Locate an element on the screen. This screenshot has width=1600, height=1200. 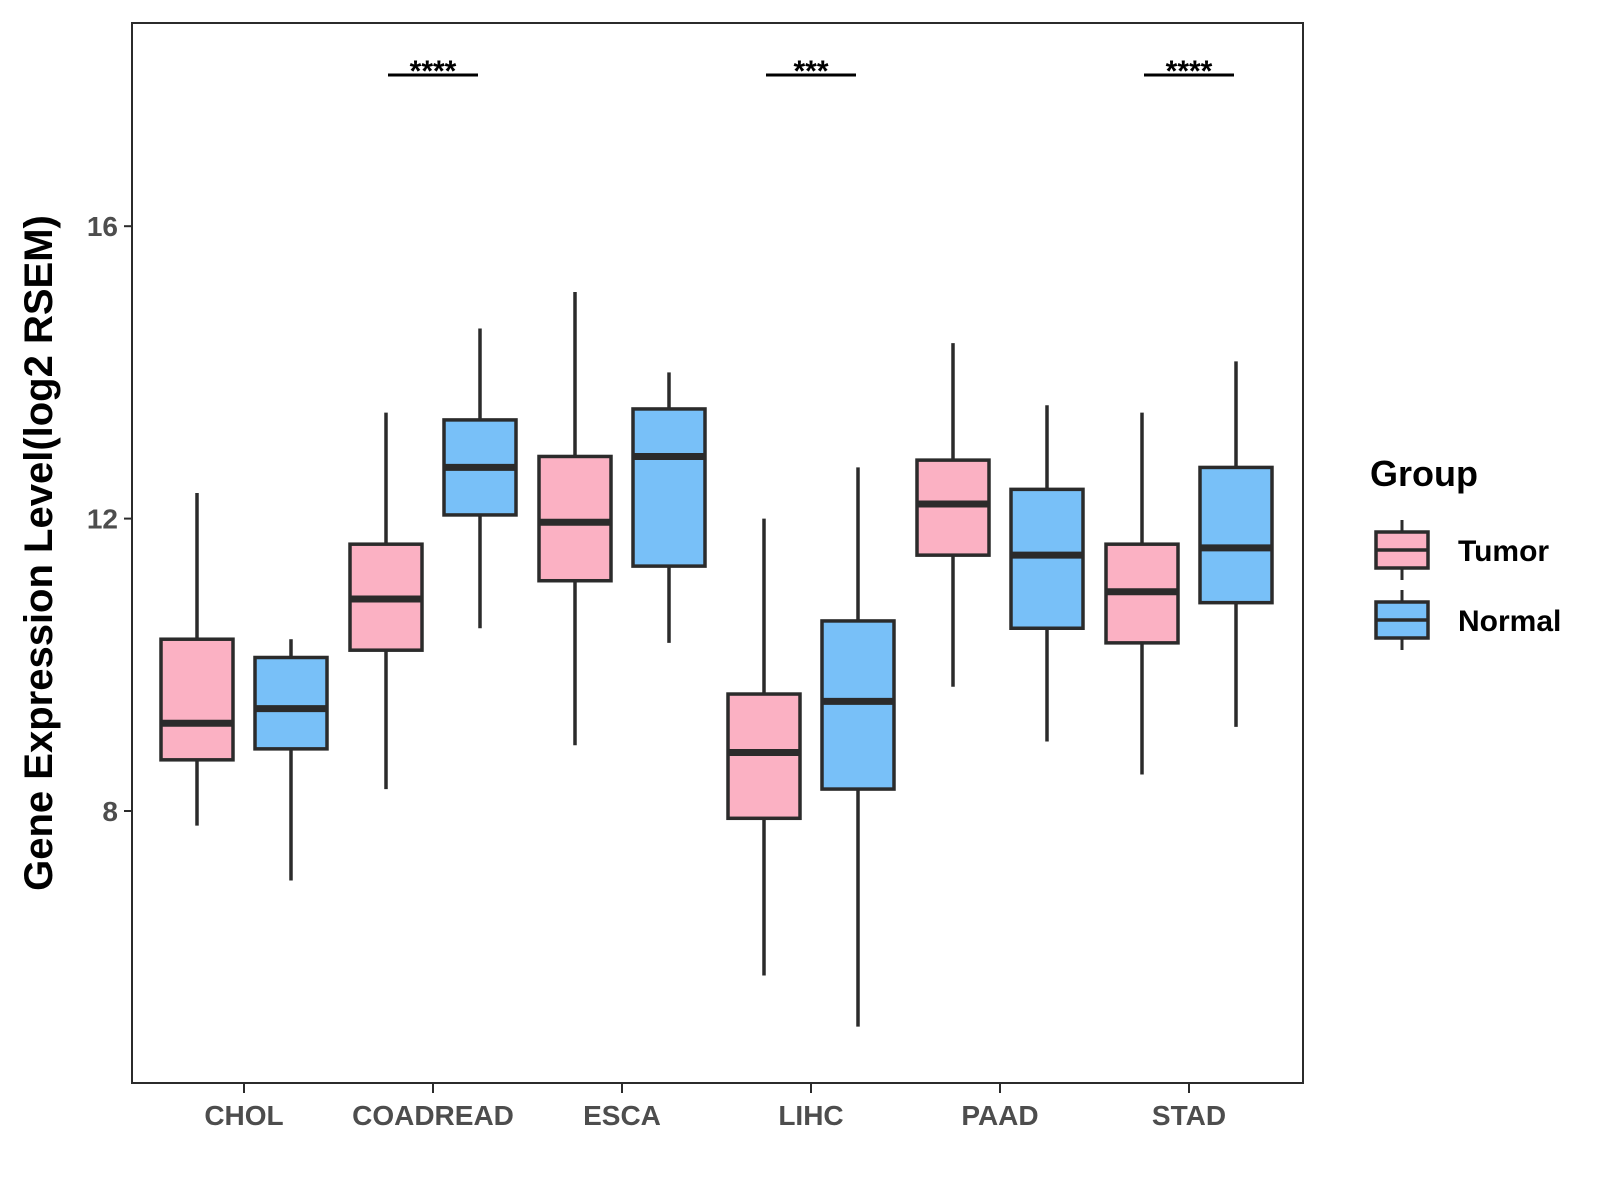
x-tick-label: LIHC is located at coordinates (810, 1115).